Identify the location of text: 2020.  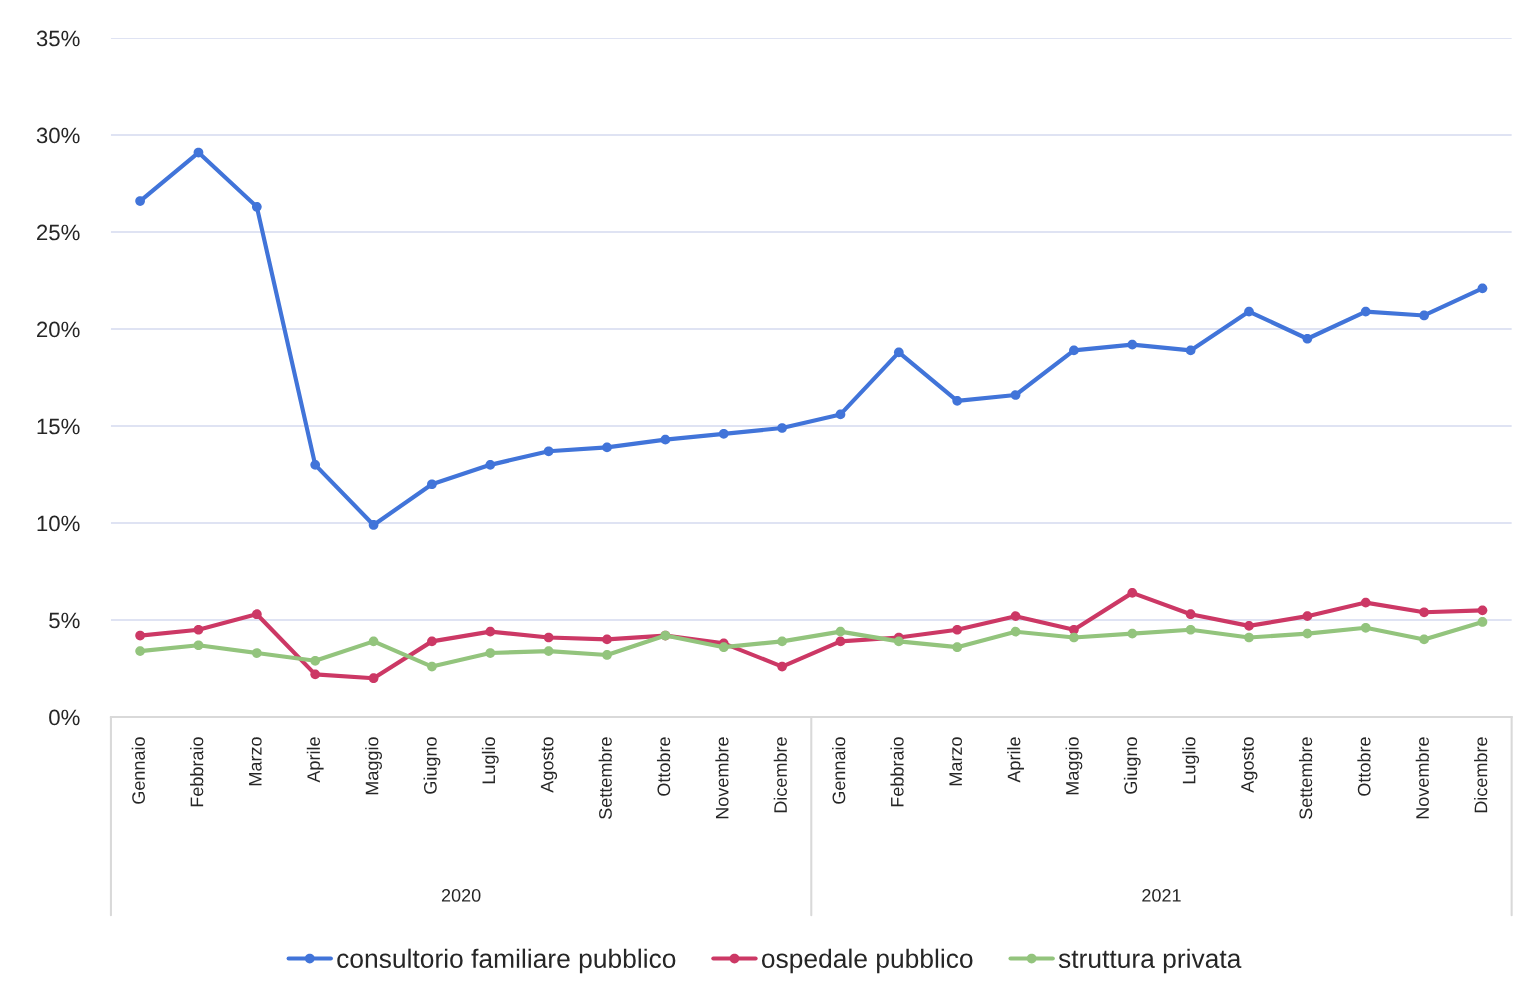
(461, 895).